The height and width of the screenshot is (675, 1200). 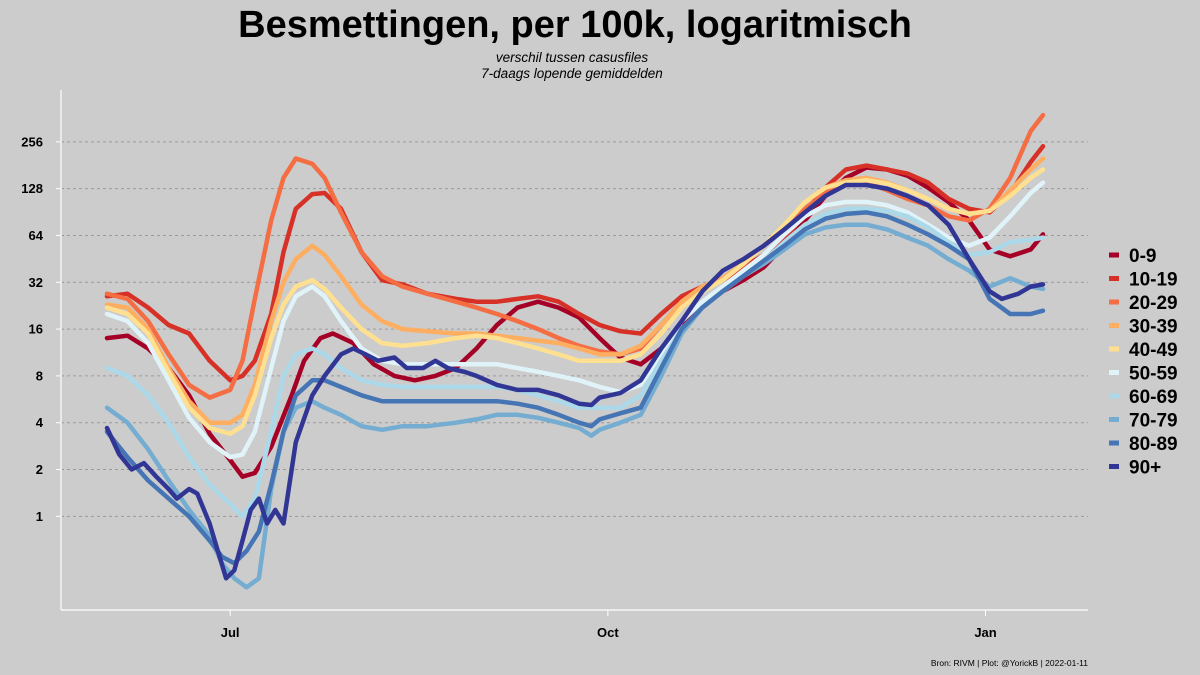 I want to click on legend-label-0-9: 0-9, so click(x=1142, y=256).